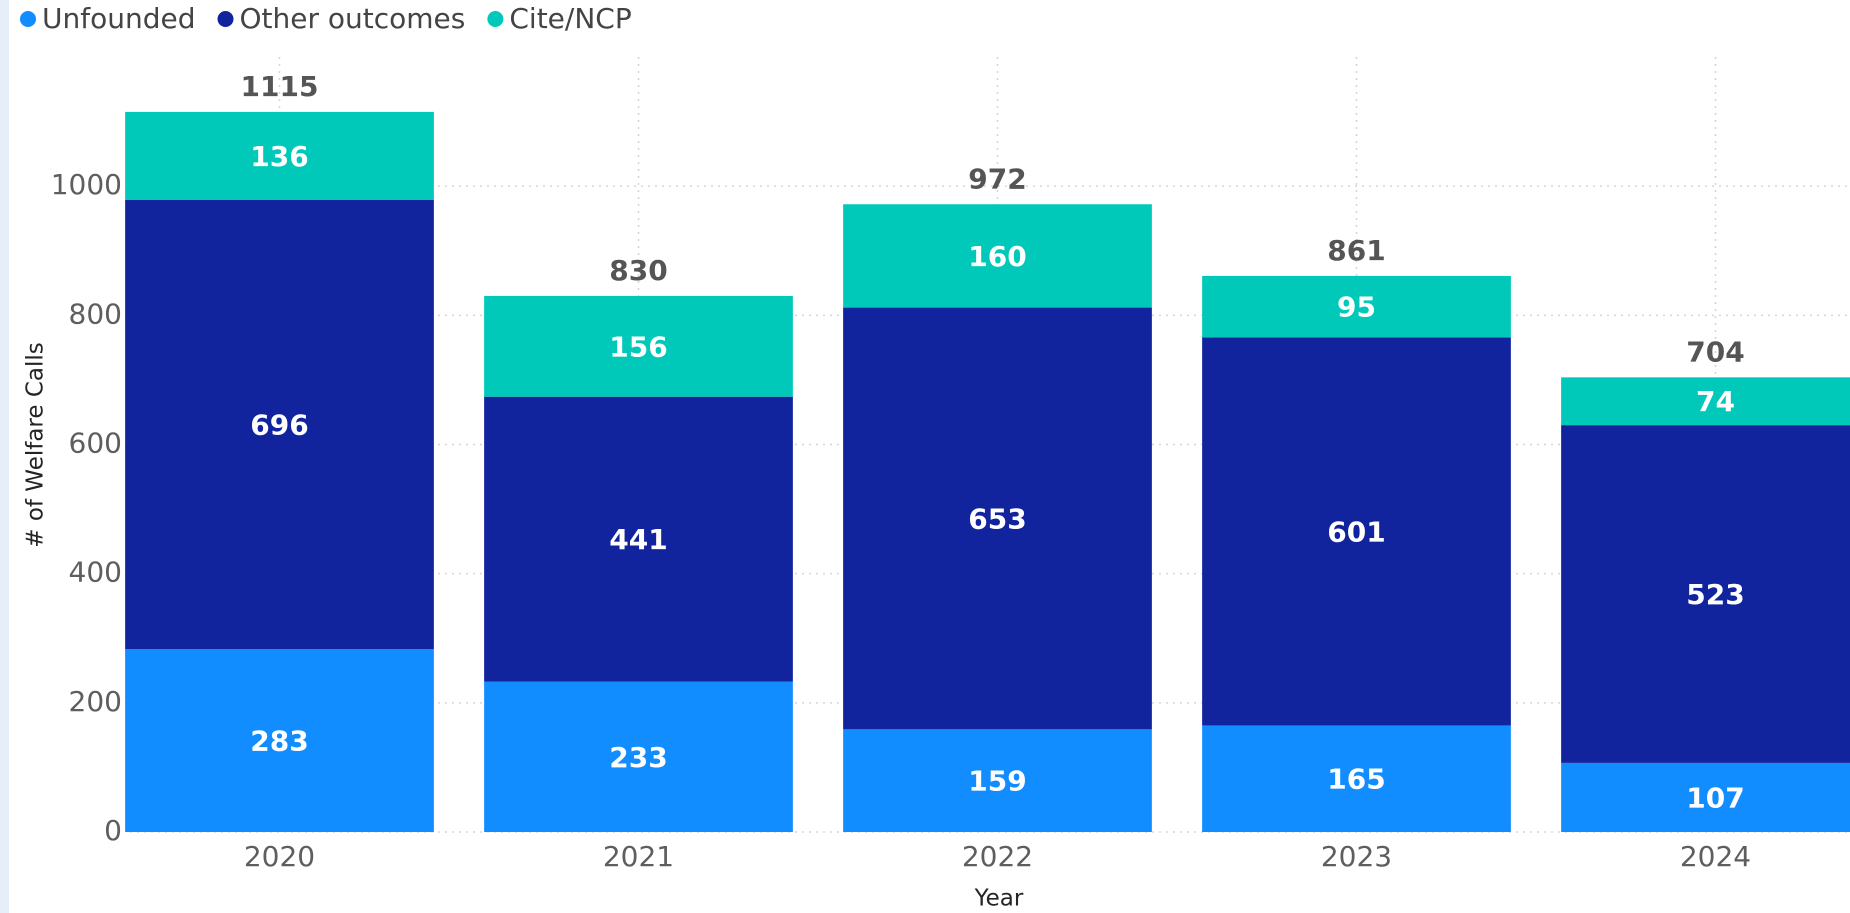 The image size is (1850, 913). What do you see at coordinates (95, 313) in the screenshot?
I see `y-tick-label: 800` at bounding box center [95, 313].